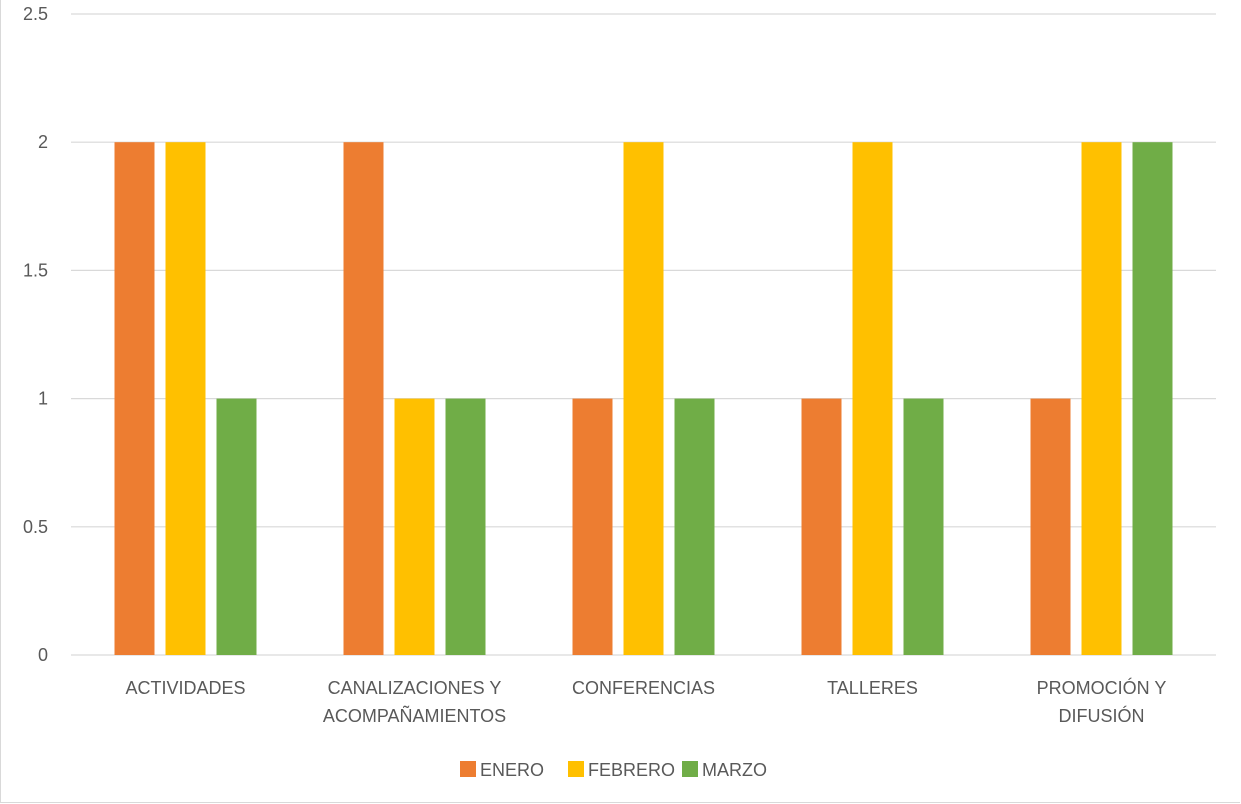  Describe the element at coordinates (43, 655) in the screenshot. I see `y-tick-label: 0` at that location.